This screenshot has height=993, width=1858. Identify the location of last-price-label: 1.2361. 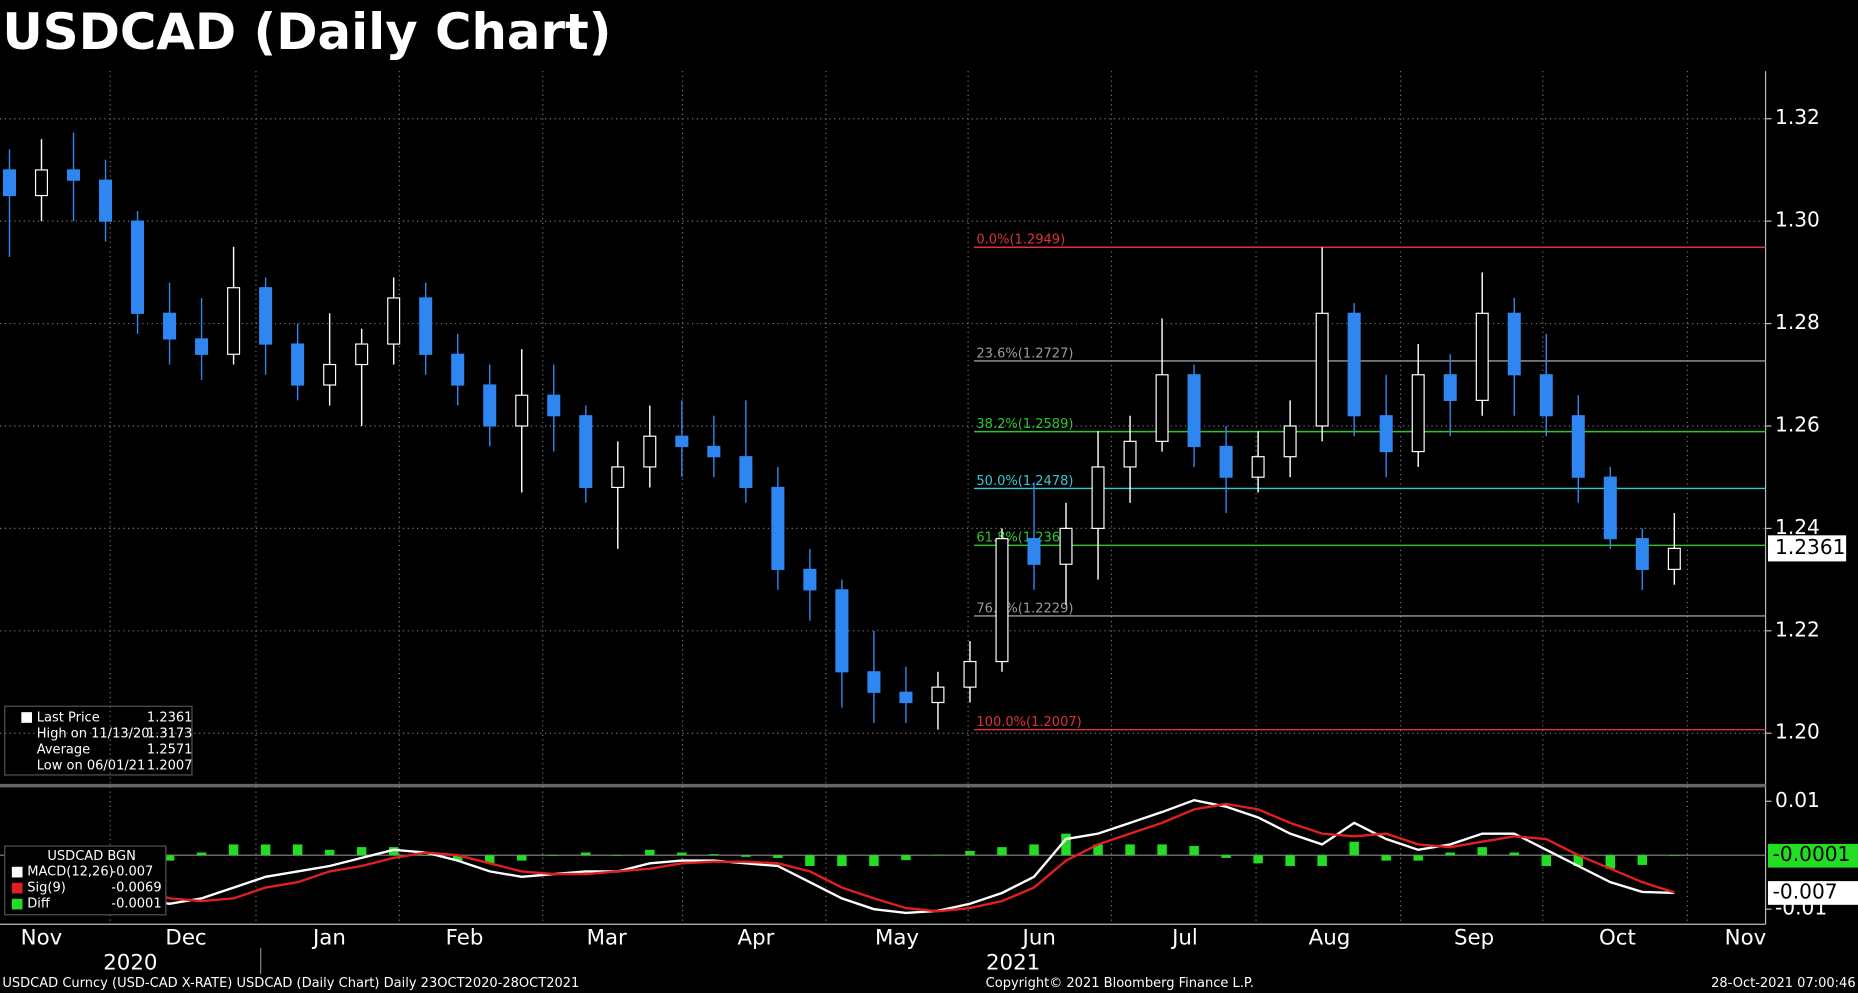
(1810, 547).